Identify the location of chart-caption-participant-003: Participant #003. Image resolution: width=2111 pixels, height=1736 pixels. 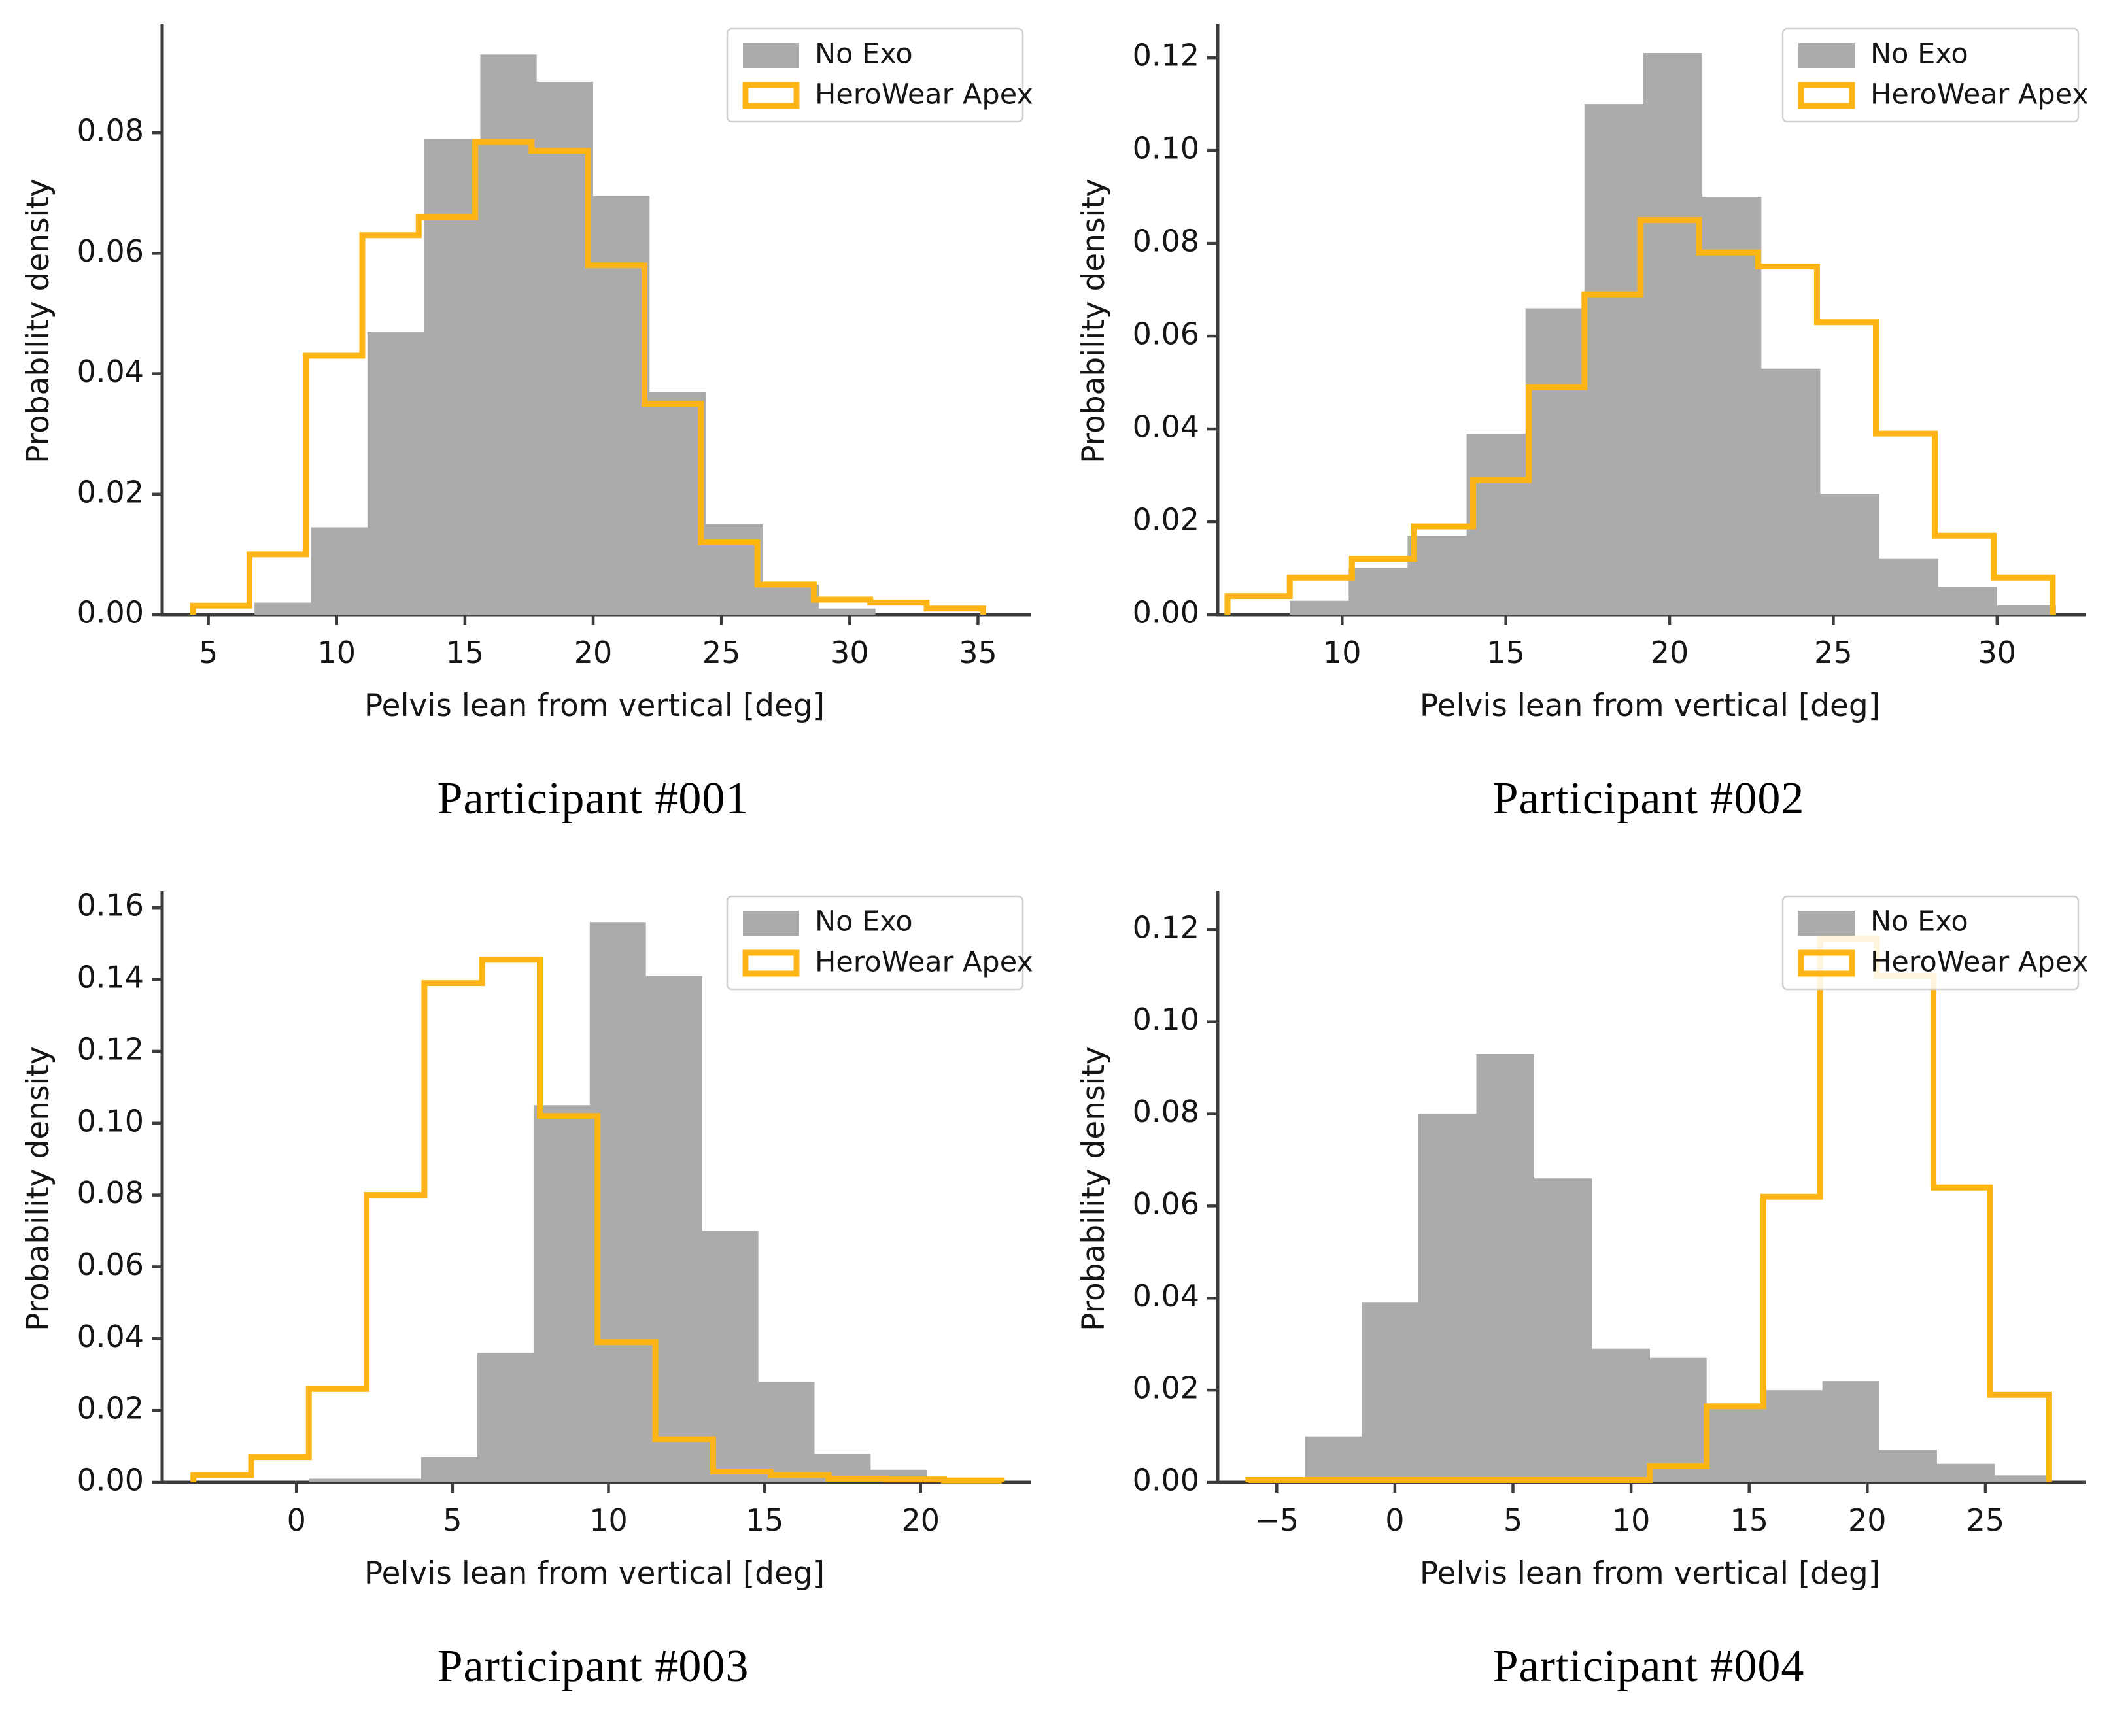
(593, 1667).